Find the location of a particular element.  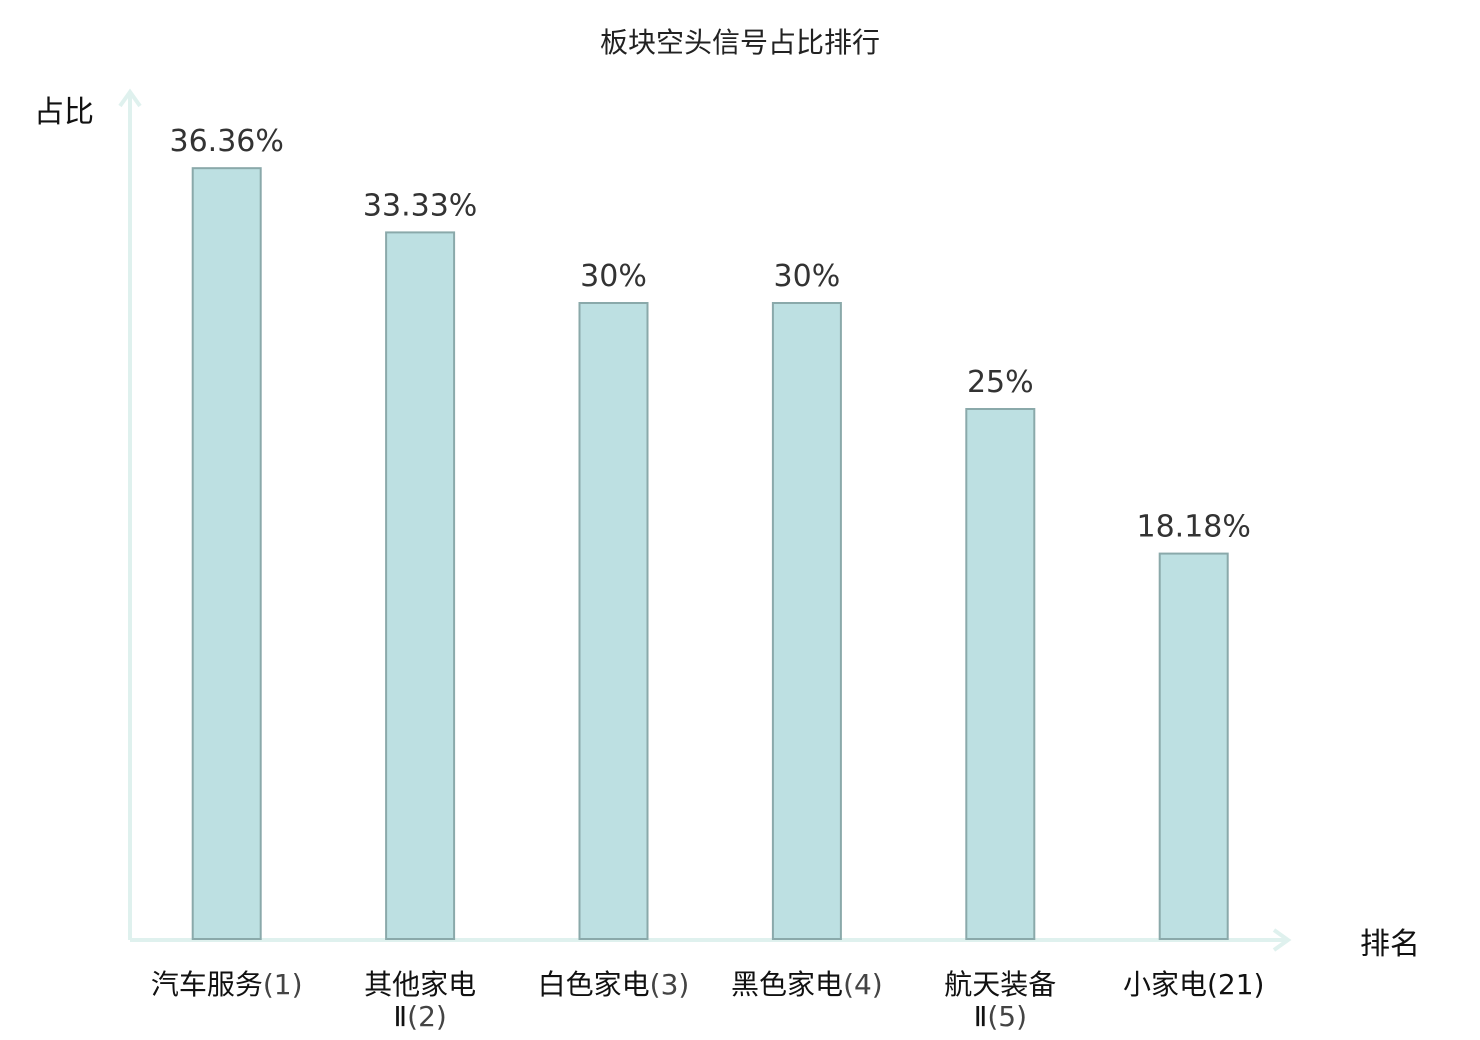

value-label: 25% is located at coordinates (1000, 382).